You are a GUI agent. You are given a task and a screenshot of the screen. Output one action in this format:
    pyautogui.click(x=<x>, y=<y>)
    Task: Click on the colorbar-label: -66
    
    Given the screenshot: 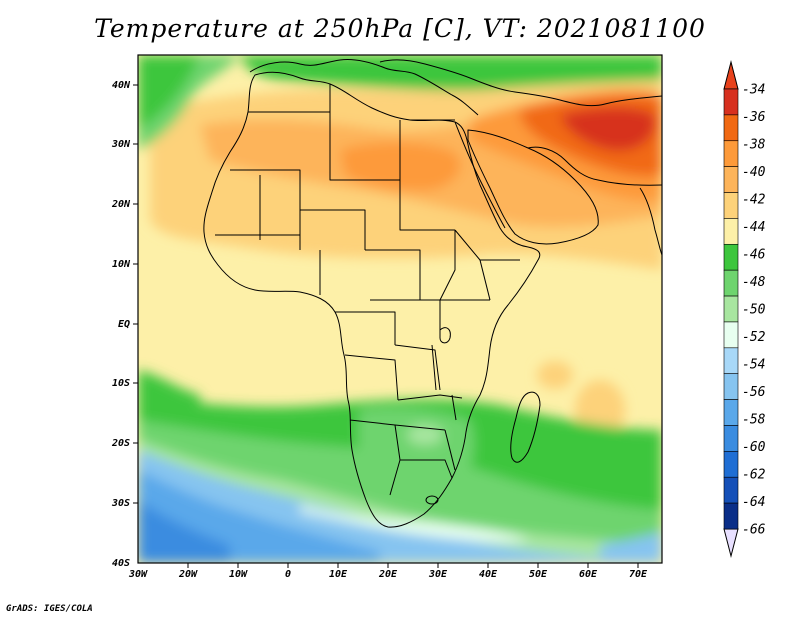 What is the action you would take?
    pyautogui.click(x=754, y=530)
    